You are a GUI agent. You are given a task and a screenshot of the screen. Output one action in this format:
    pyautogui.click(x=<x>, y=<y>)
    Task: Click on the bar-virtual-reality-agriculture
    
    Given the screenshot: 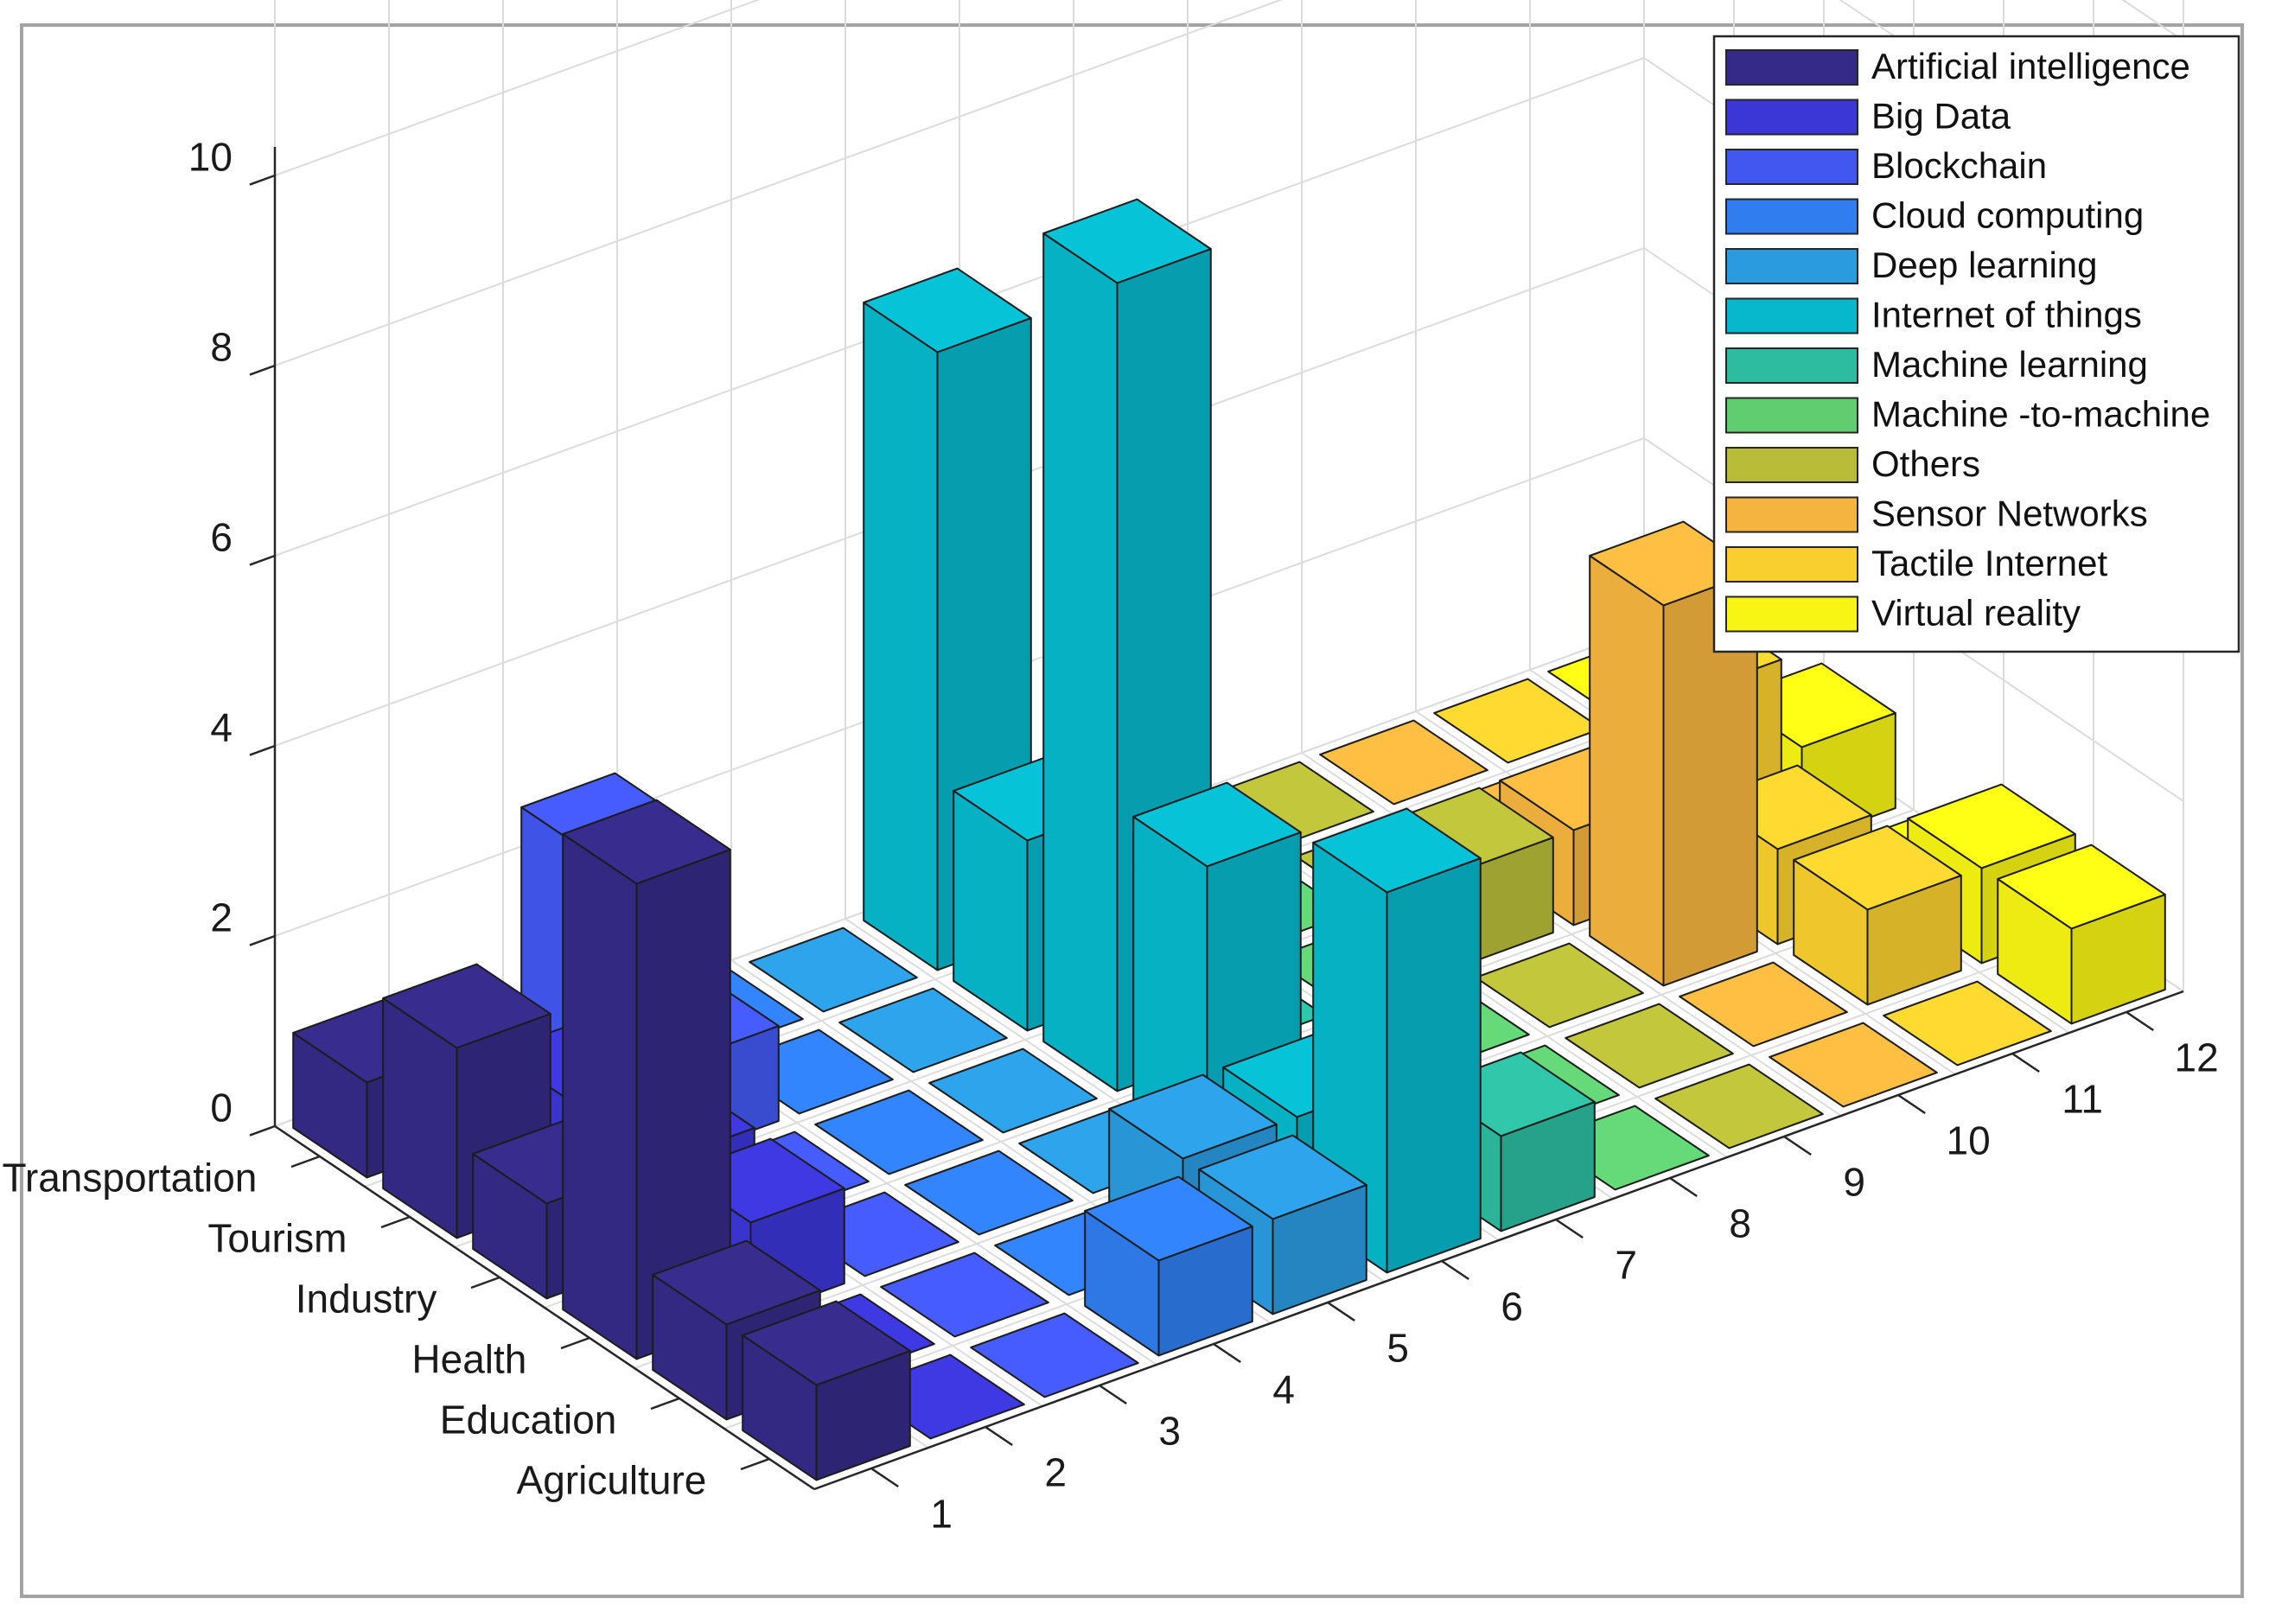 What is the action you would take?
    pyautogui.click(x=2081, y=934)
    